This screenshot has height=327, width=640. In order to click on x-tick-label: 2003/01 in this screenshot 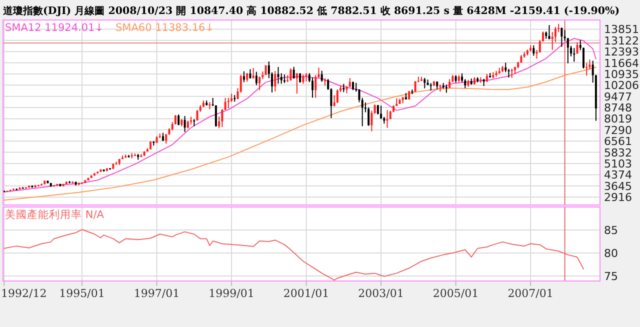, I will do `click(381, 293)`.